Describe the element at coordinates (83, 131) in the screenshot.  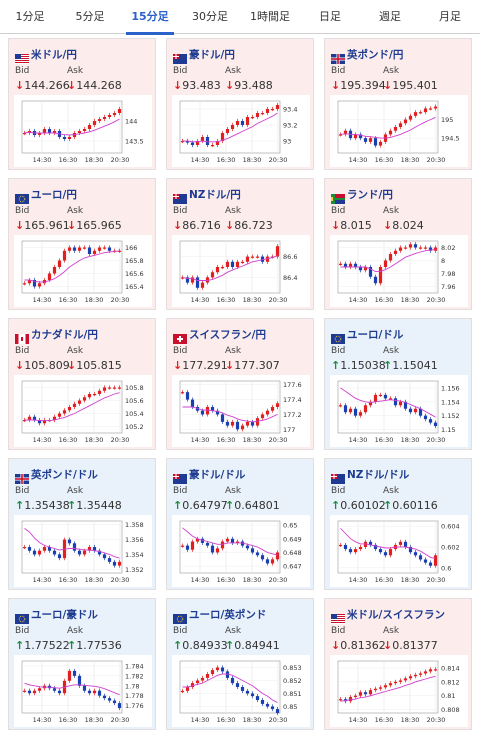
I see `price-chart: 14:30 16:30 18:30 20:30 144 143.5` at that location.